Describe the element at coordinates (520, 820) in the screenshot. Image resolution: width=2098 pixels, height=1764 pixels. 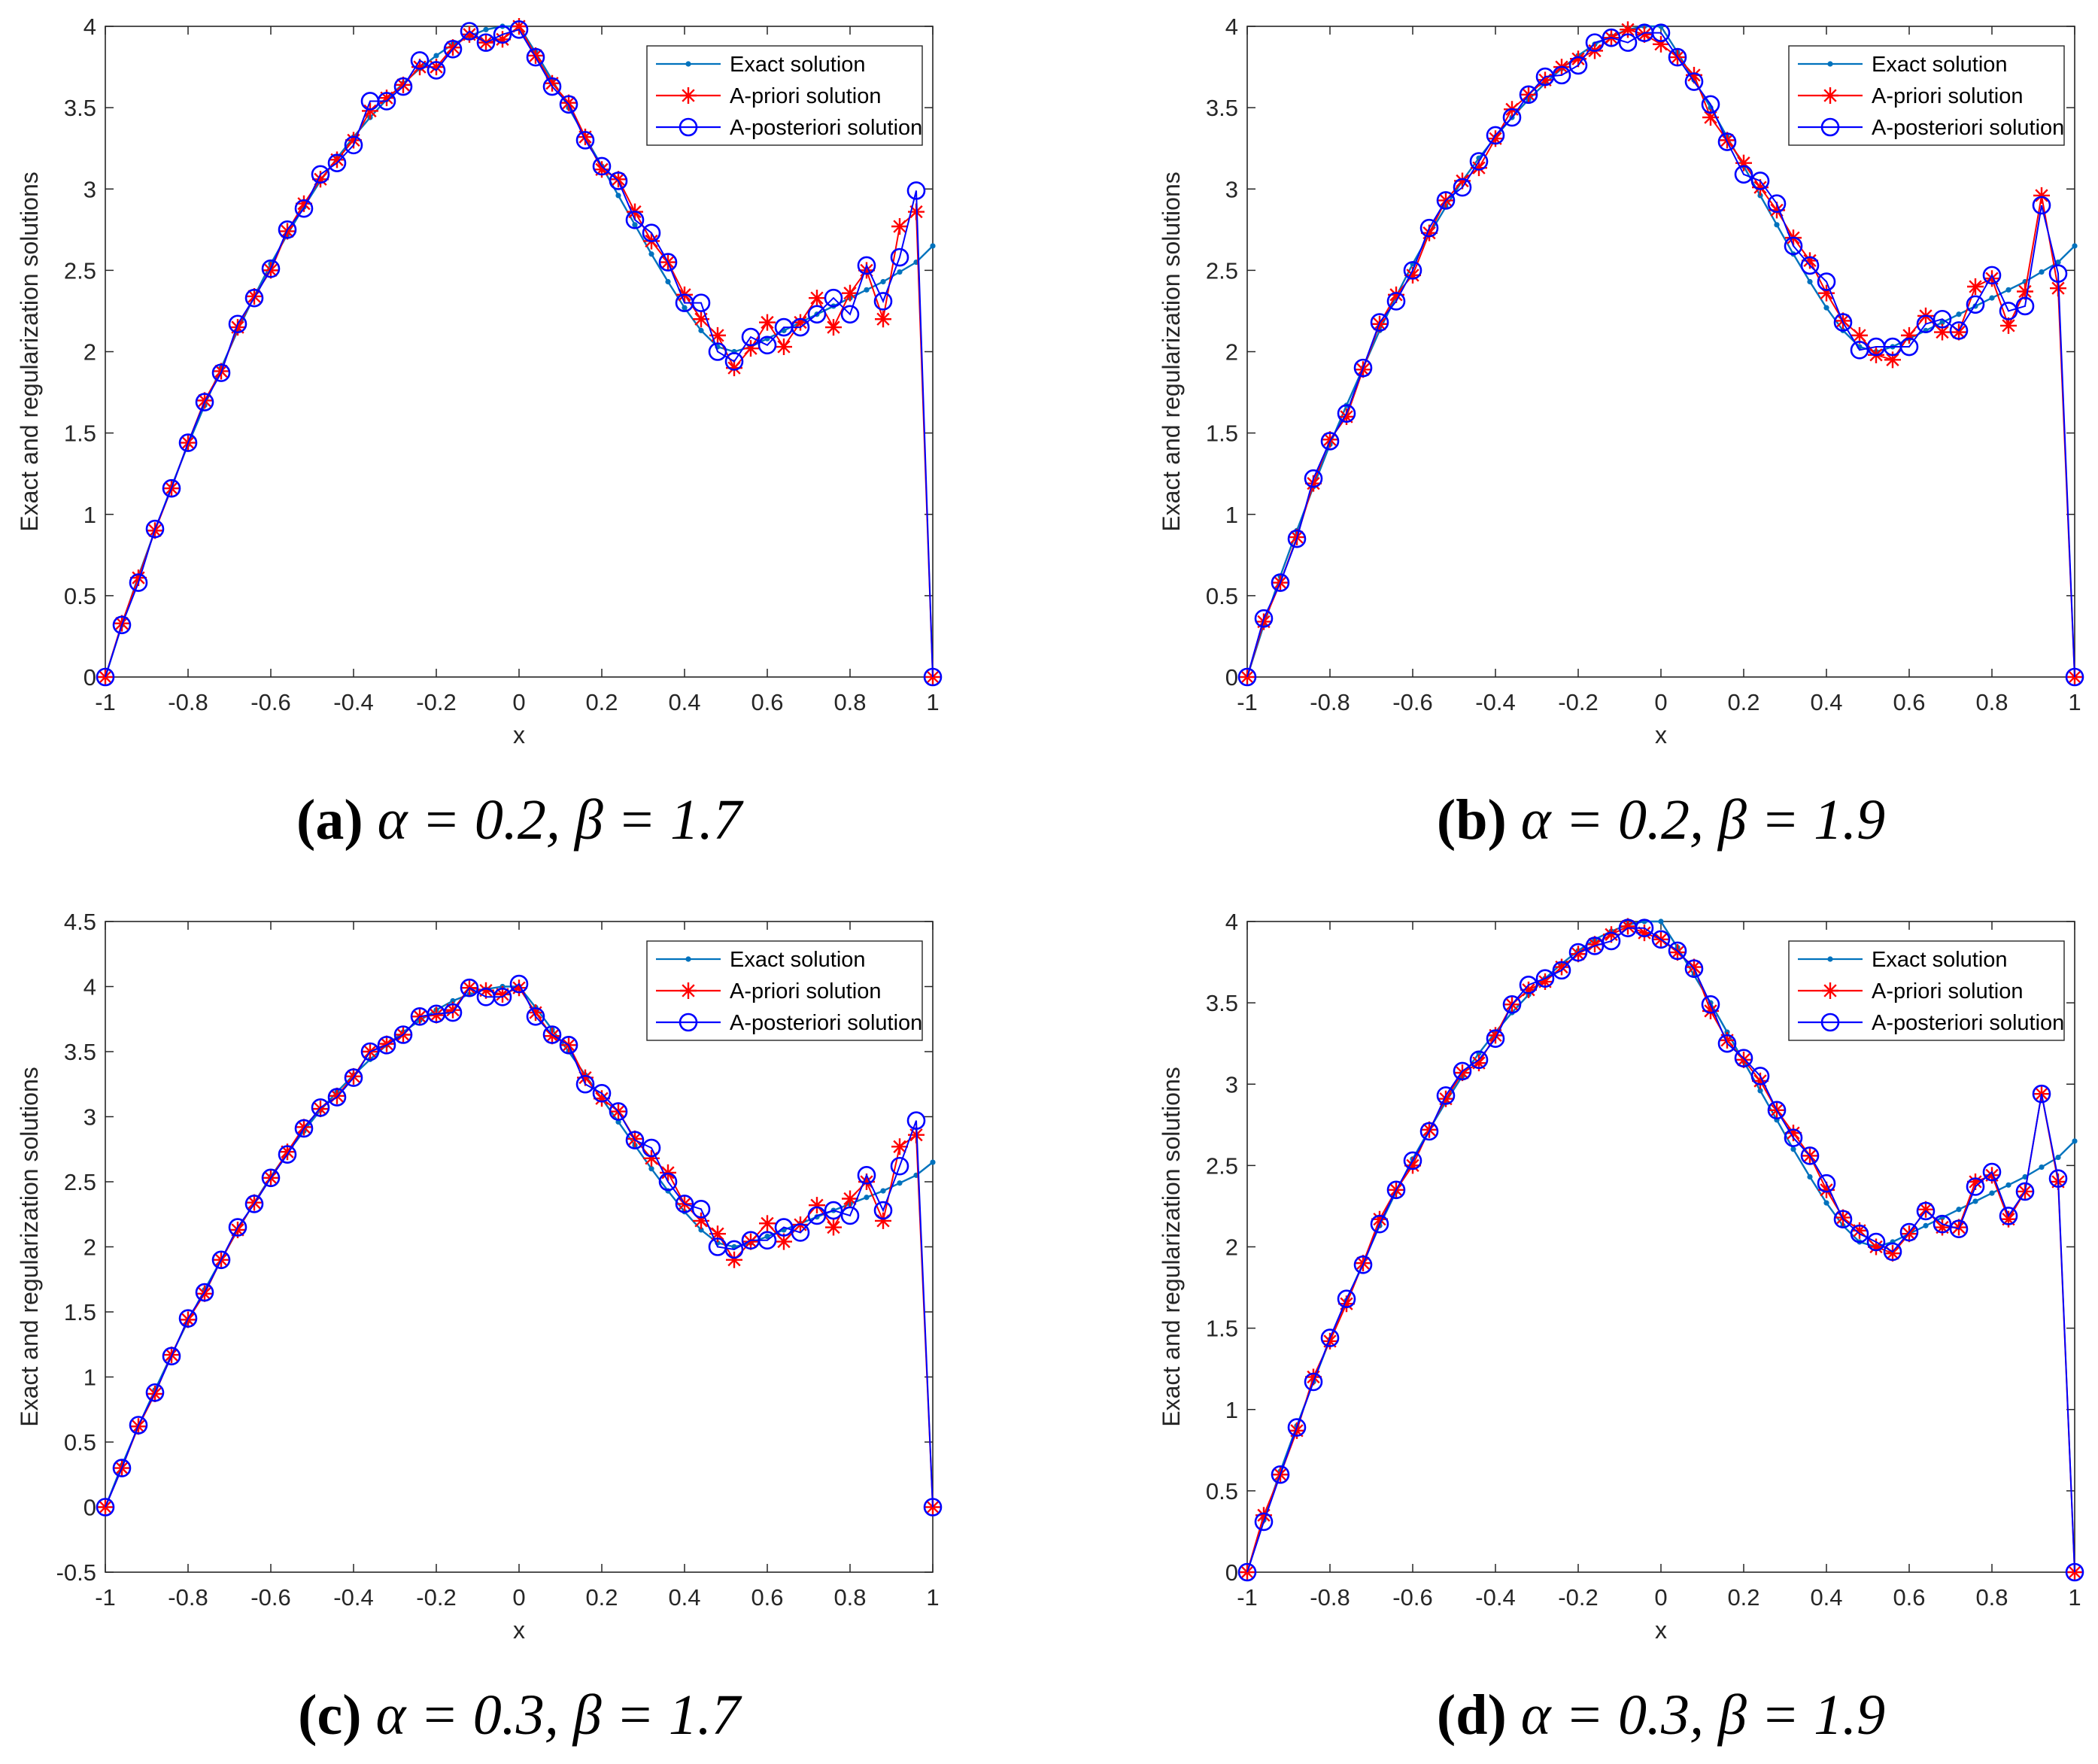
I see `panel-caption: (a) α = 0.2, β = 1.7` at that location.